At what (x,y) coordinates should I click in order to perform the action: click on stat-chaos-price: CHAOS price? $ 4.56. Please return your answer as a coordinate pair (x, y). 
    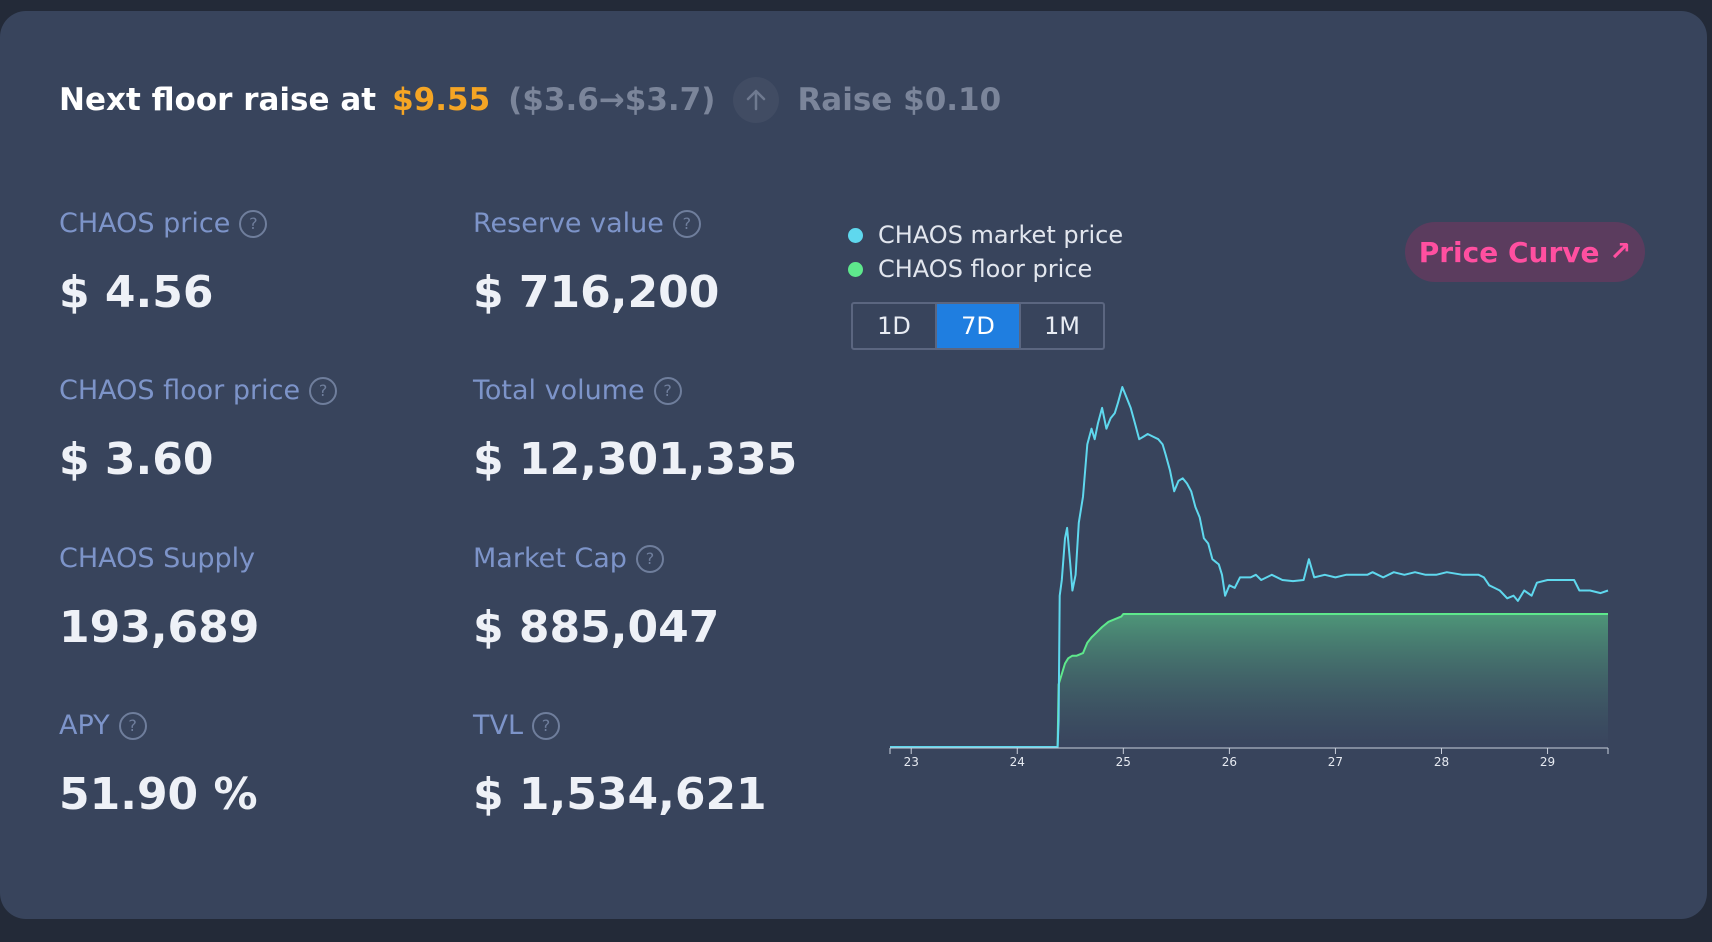
    Looking at the image, I should click on (163, 263).